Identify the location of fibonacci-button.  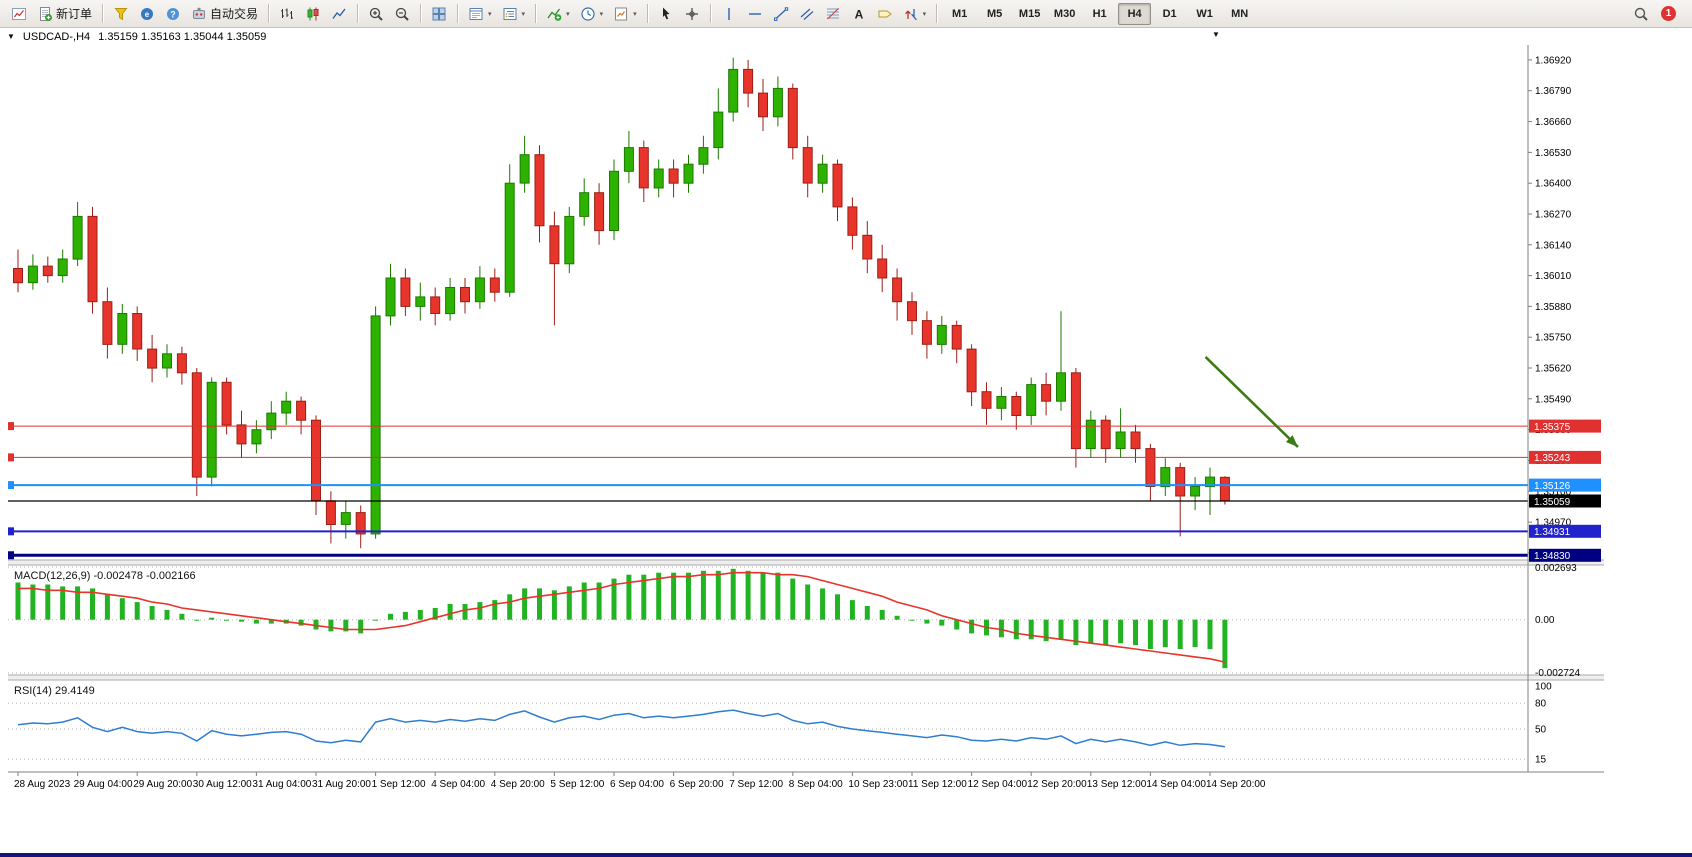
(833, 14).